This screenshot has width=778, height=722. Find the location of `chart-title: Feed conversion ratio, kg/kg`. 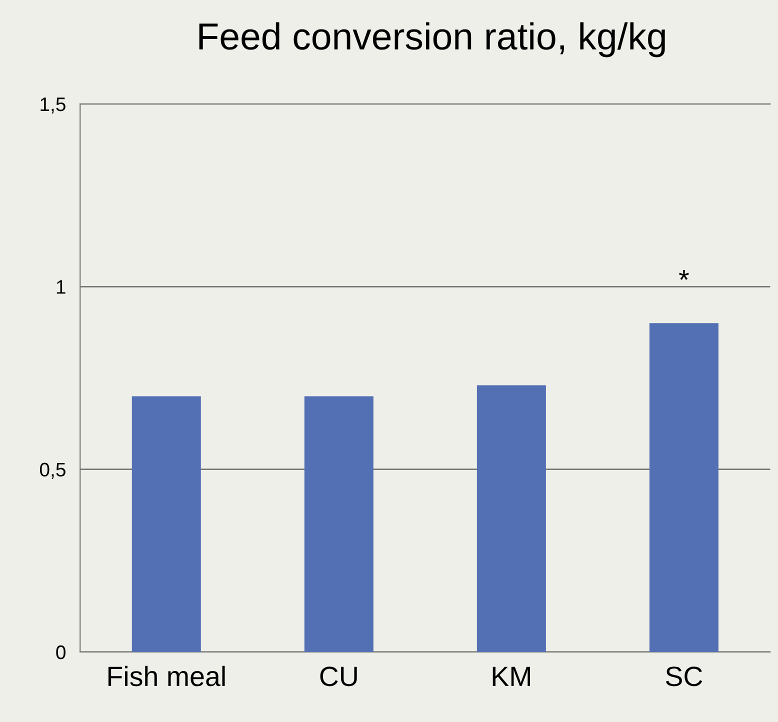

chart-title: Feed conversion ratio, kg/kg is located at coordinates (432, 40).